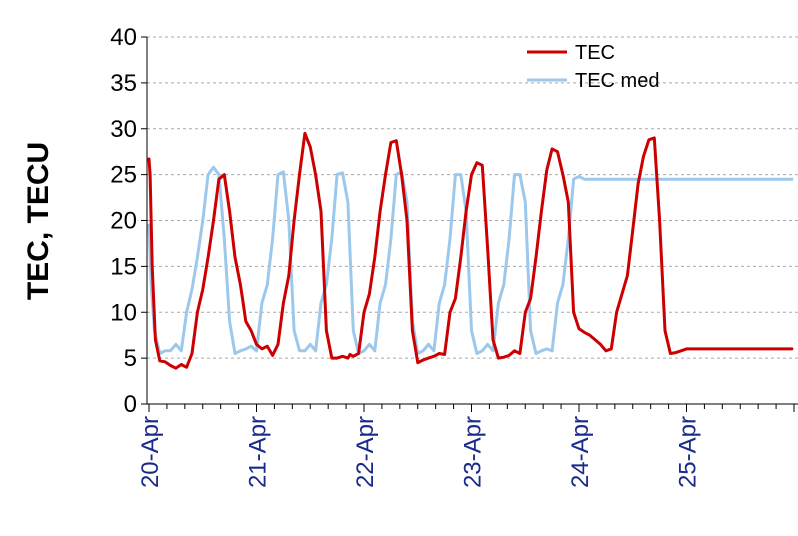  Describe the element at coordinates (688, 452) in the screenshot. I see `x-tick-label: 25-Apr` at that location.